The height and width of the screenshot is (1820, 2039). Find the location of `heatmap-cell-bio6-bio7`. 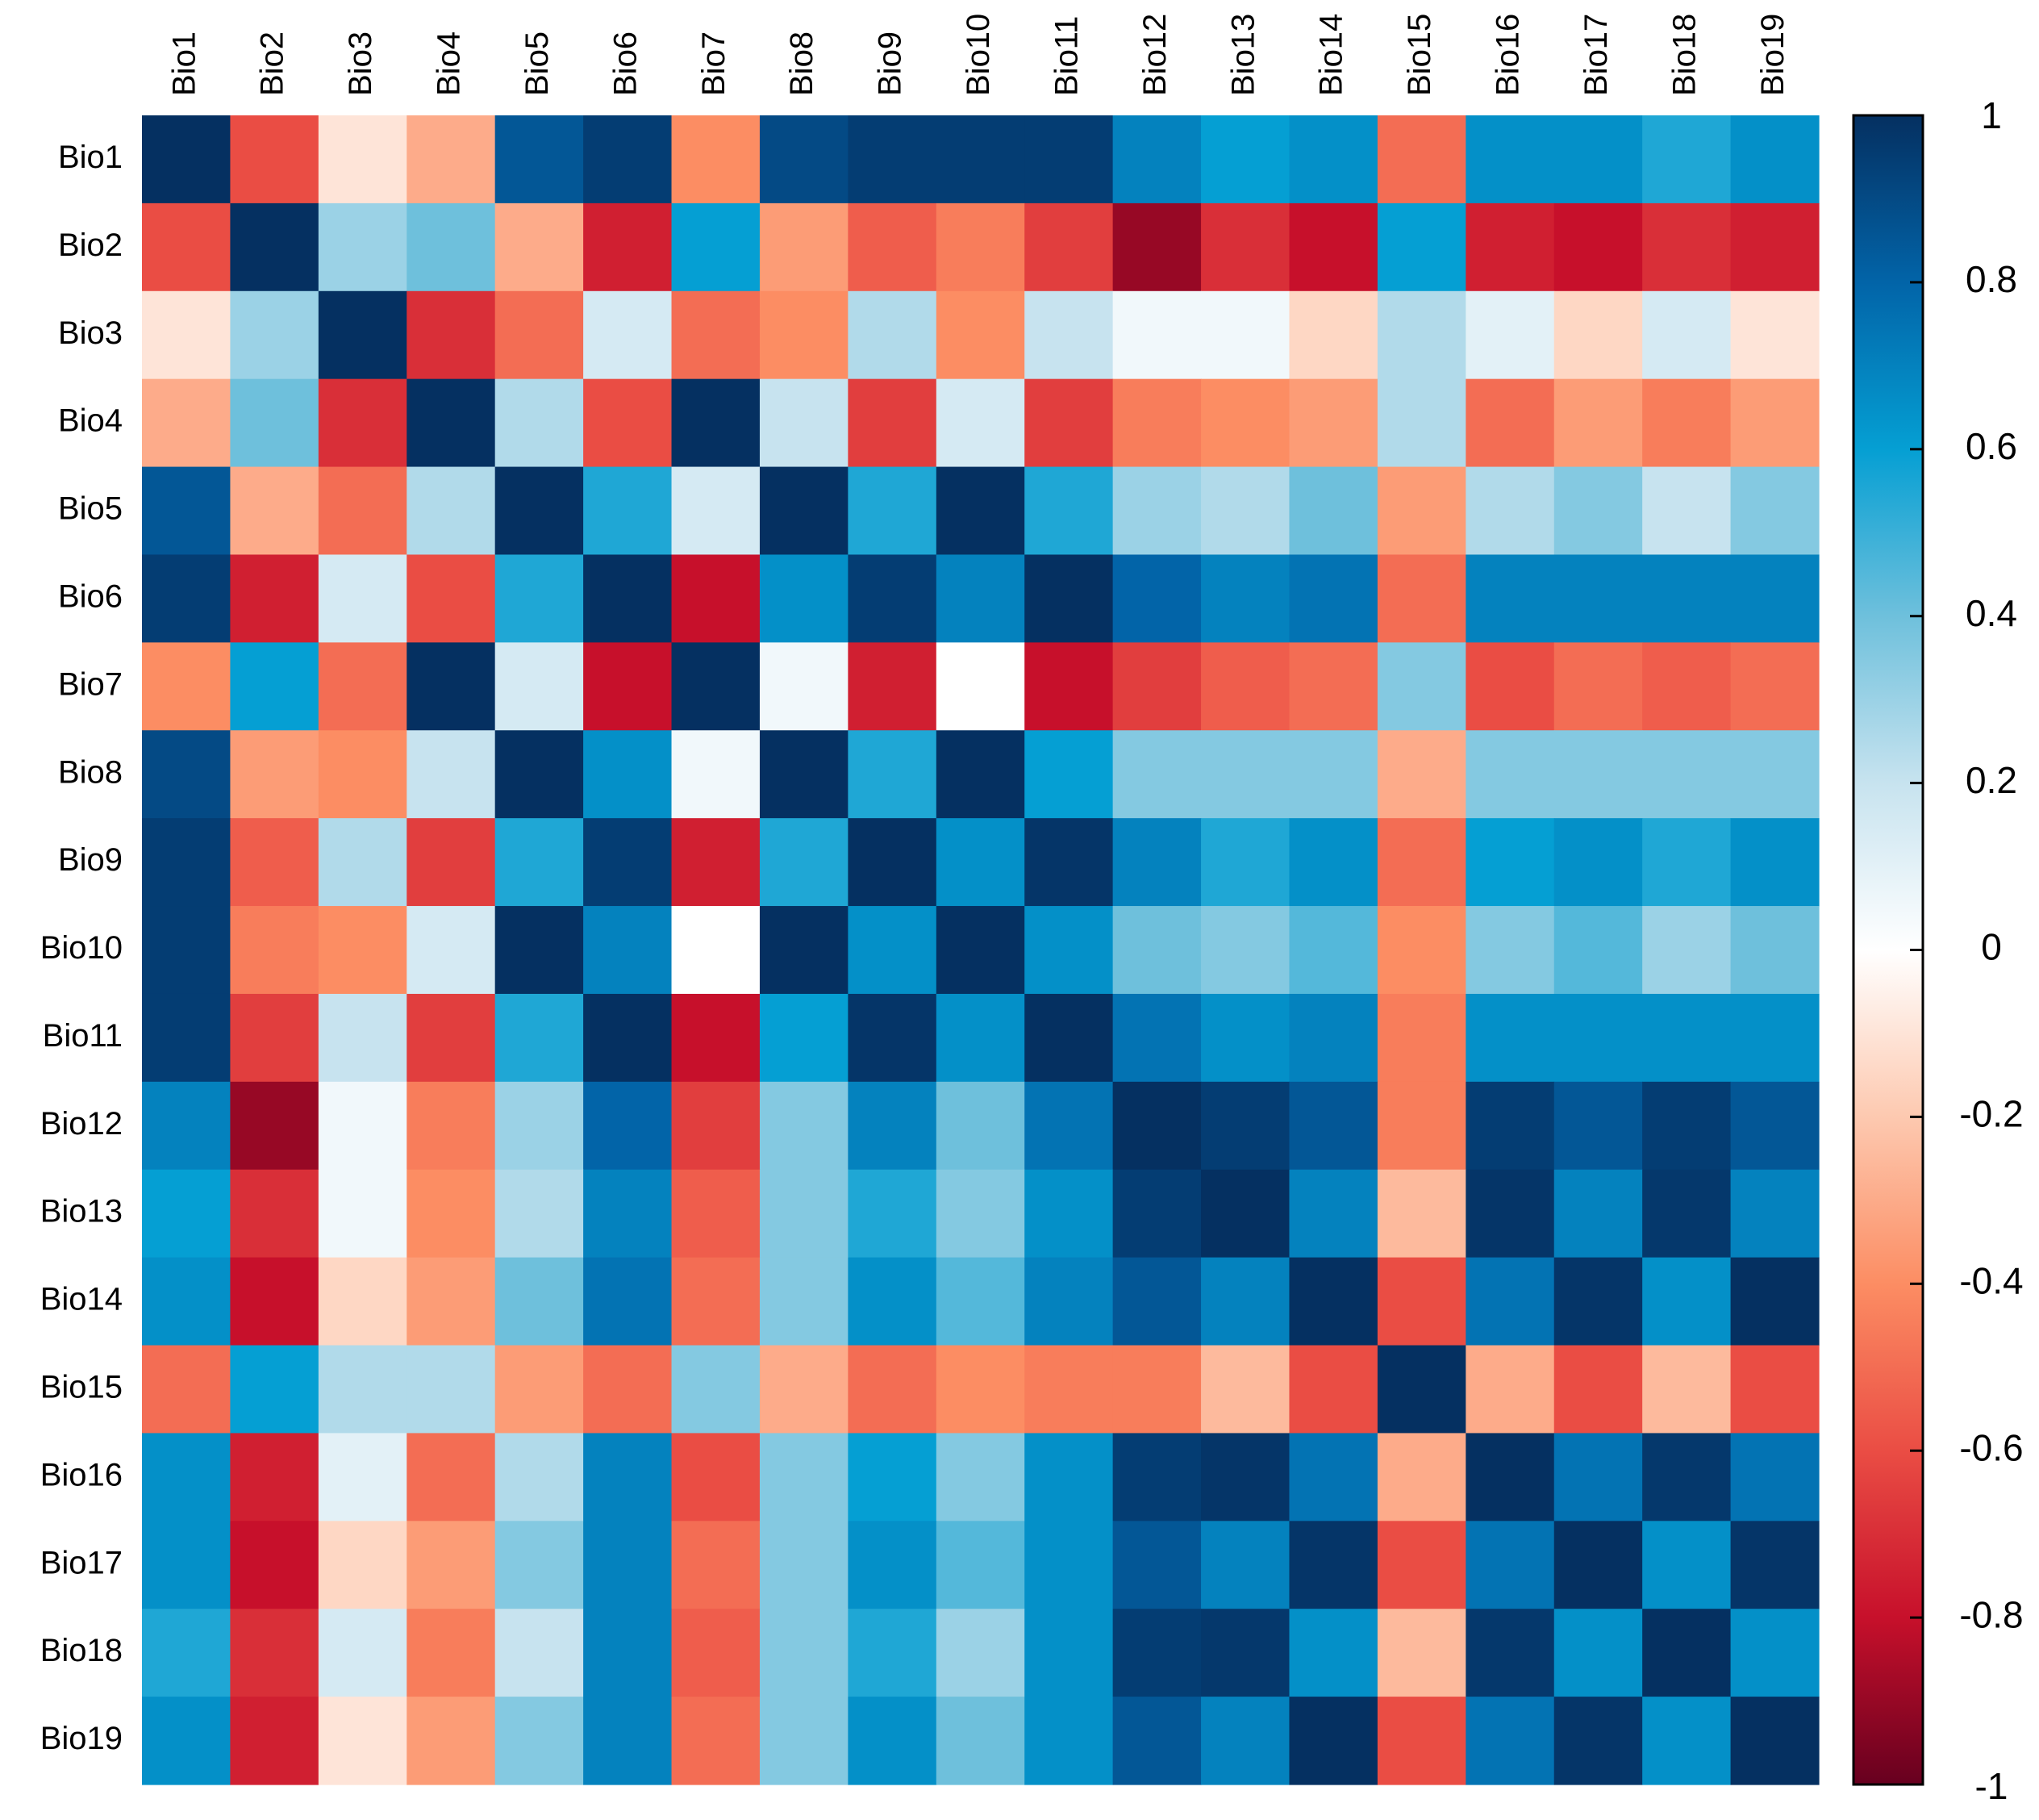

heatmap-cell-bio6-bio7 is located at coordinates (716, 598).